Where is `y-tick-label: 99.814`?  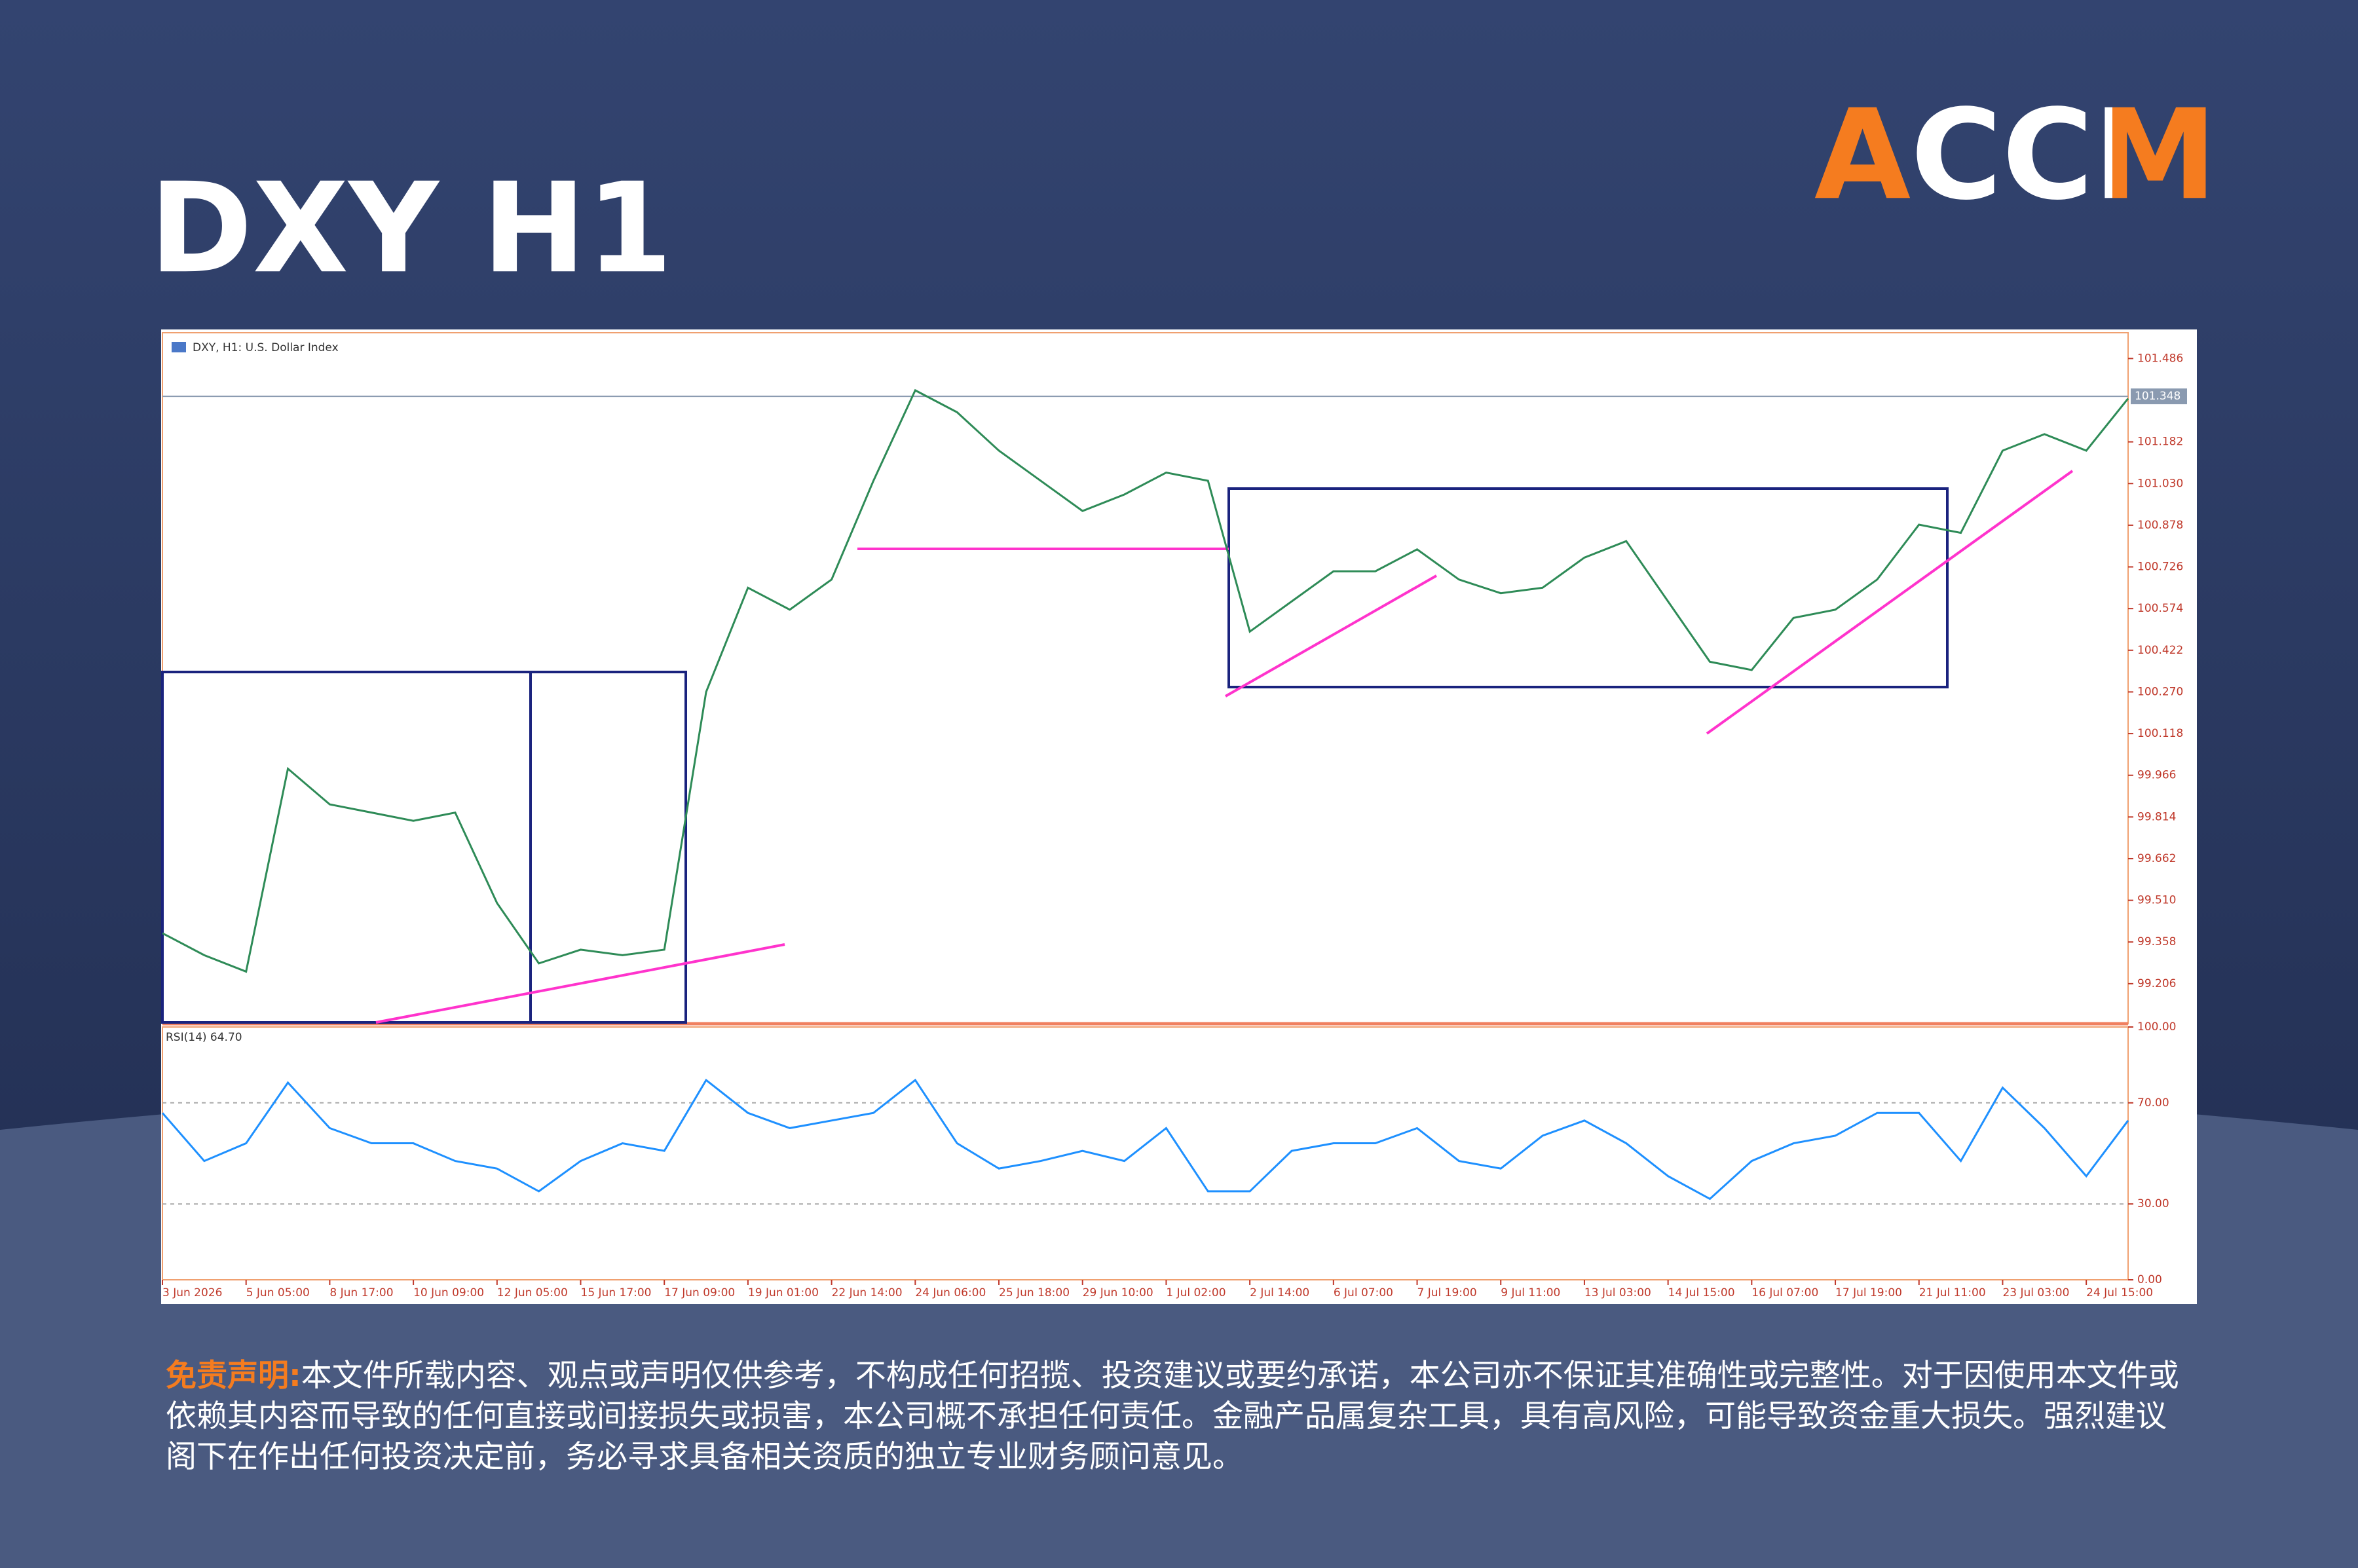 y-tick-label: 99.814 is located at coordinates (2156, 816).